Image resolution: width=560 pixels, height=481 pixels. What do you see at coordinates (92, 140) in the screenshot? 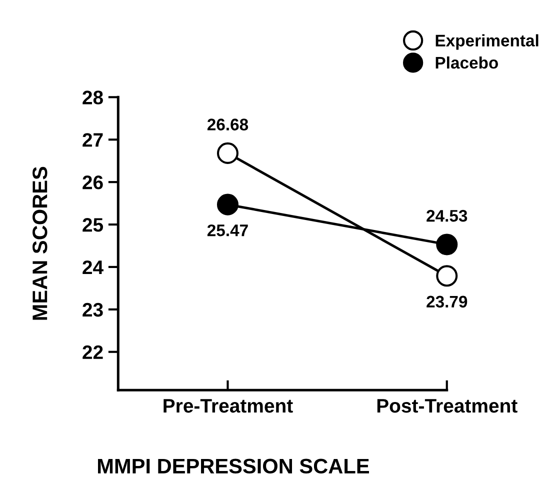
I see `y-tick-label: 27` at bounding box center [92, 140].